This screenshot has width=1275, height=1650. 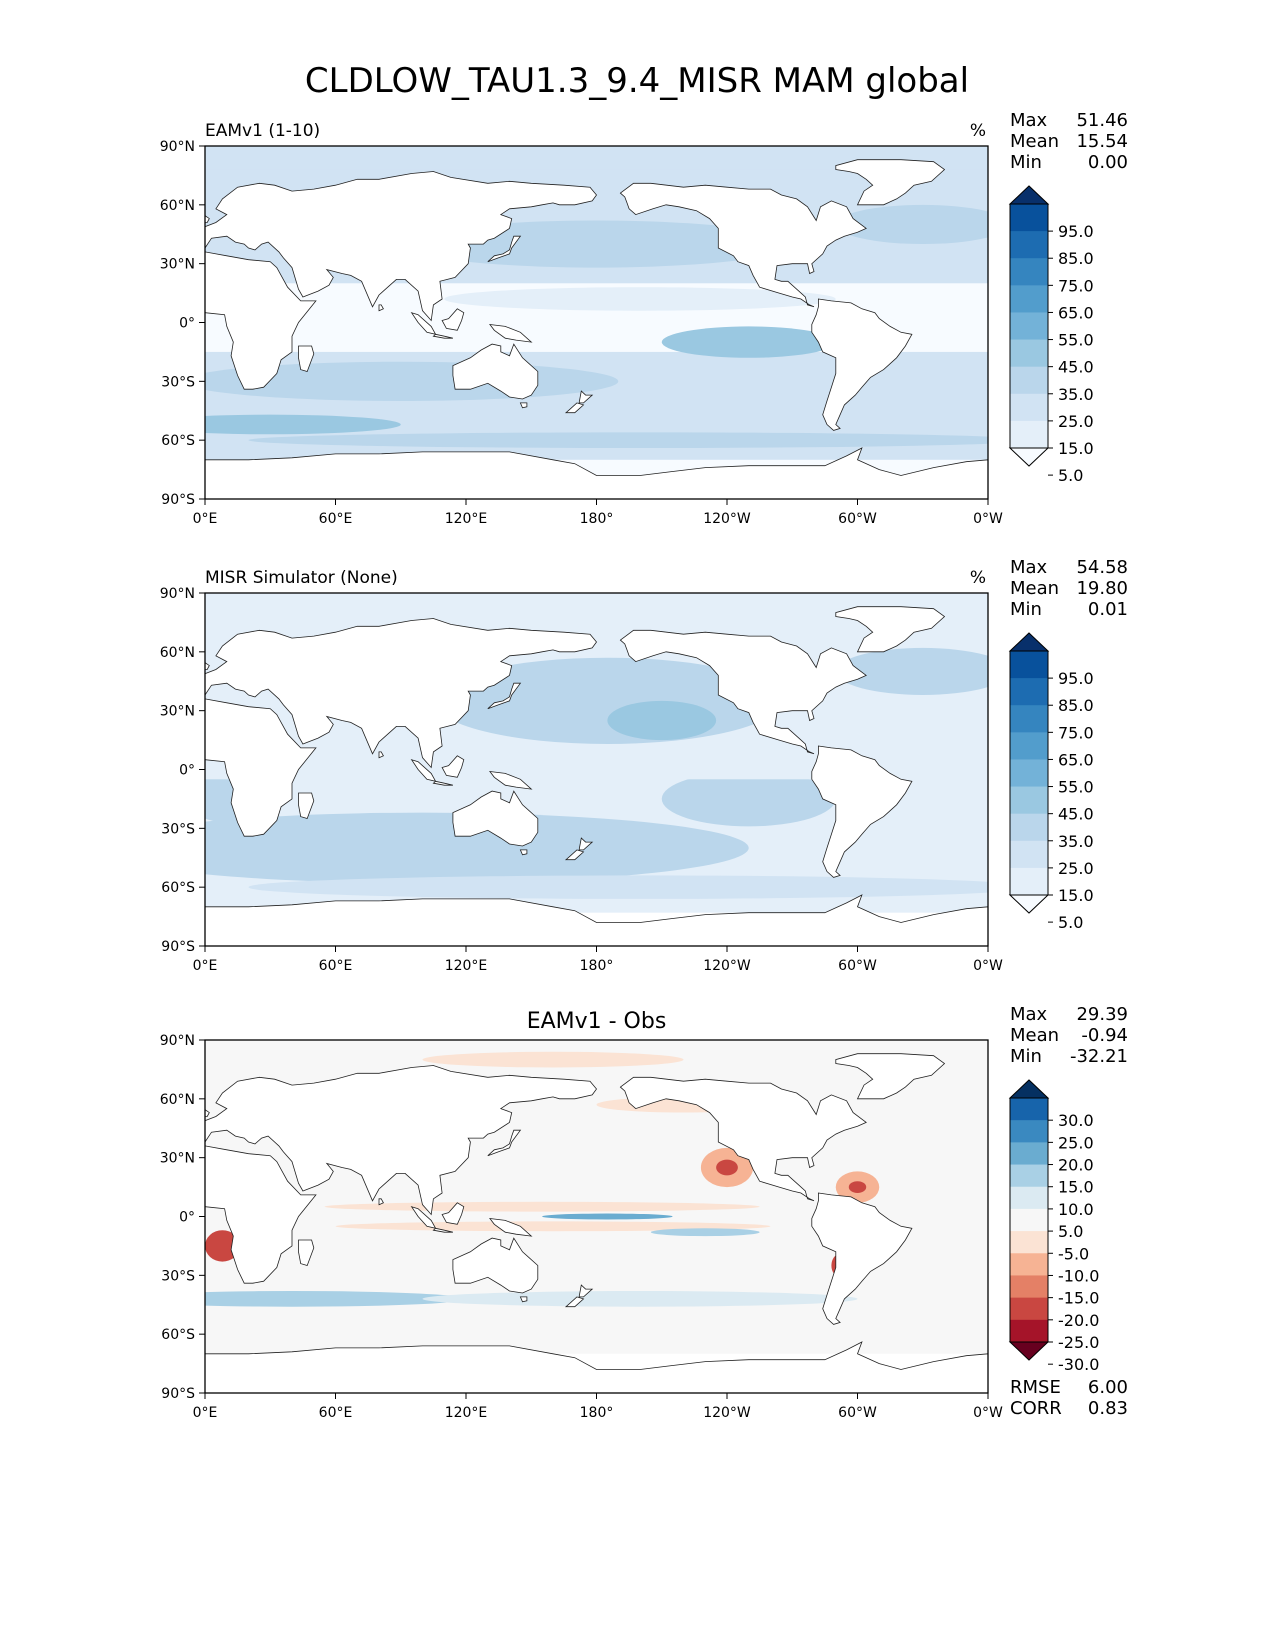 What do you see at coordinates (727, 519) in the screenshot?
I see `lon-tick-label: 120°W` at bounding box center [727, 519].